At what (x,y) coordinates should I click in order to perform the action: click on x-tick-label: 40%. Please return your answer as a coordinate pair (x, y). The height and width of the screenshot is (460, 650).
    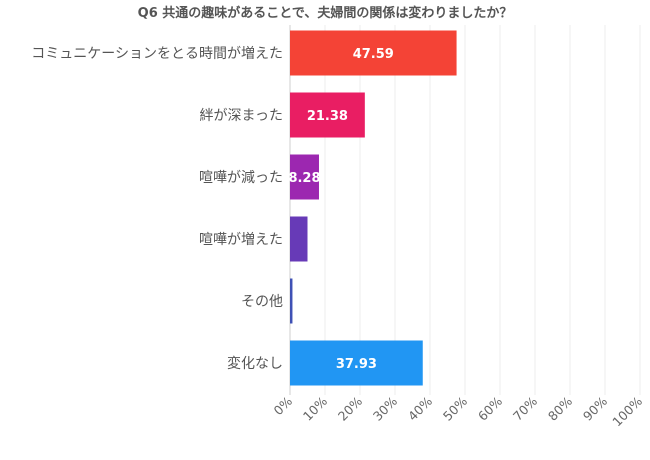
    Looking at the image, I should click on (420, 408).